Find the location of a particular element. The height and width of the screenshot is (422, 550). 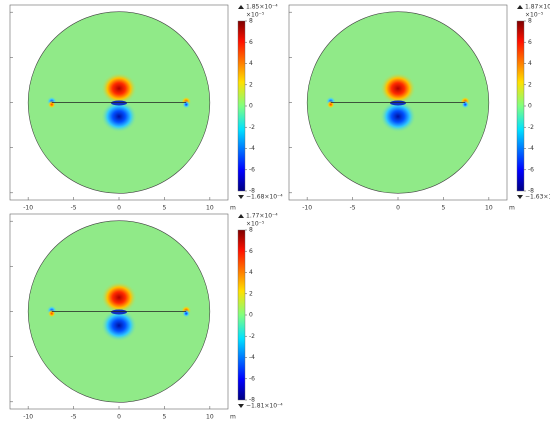

colorbar-max: 1.87×10⁻⁴ is located at coordinates (537, 7).